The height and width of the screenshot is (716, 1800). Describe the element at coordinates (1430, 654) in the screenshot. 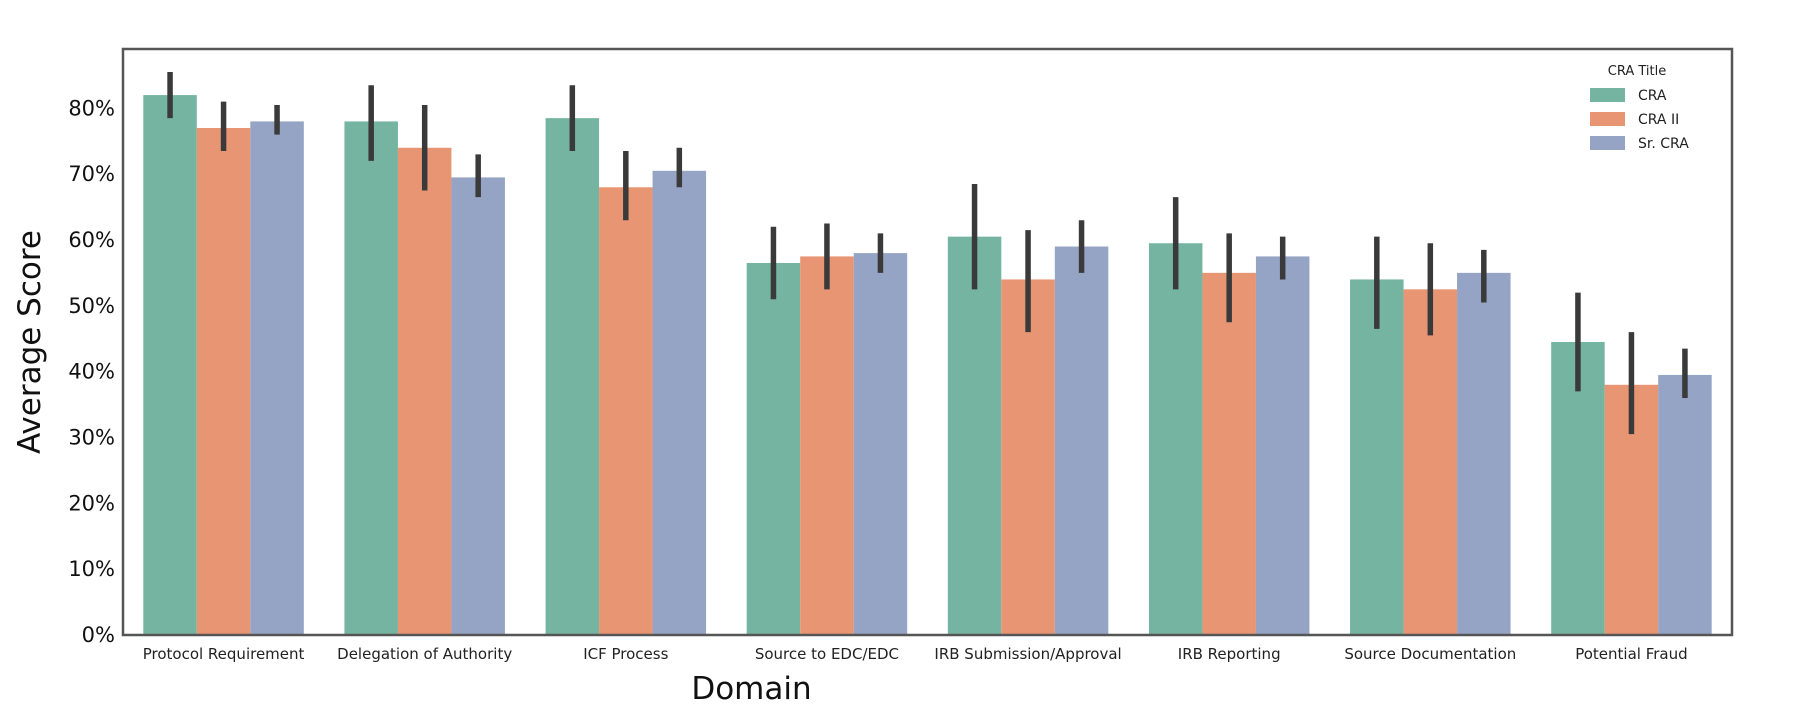

I see `x-tick-label: Source Documentation` at that location.